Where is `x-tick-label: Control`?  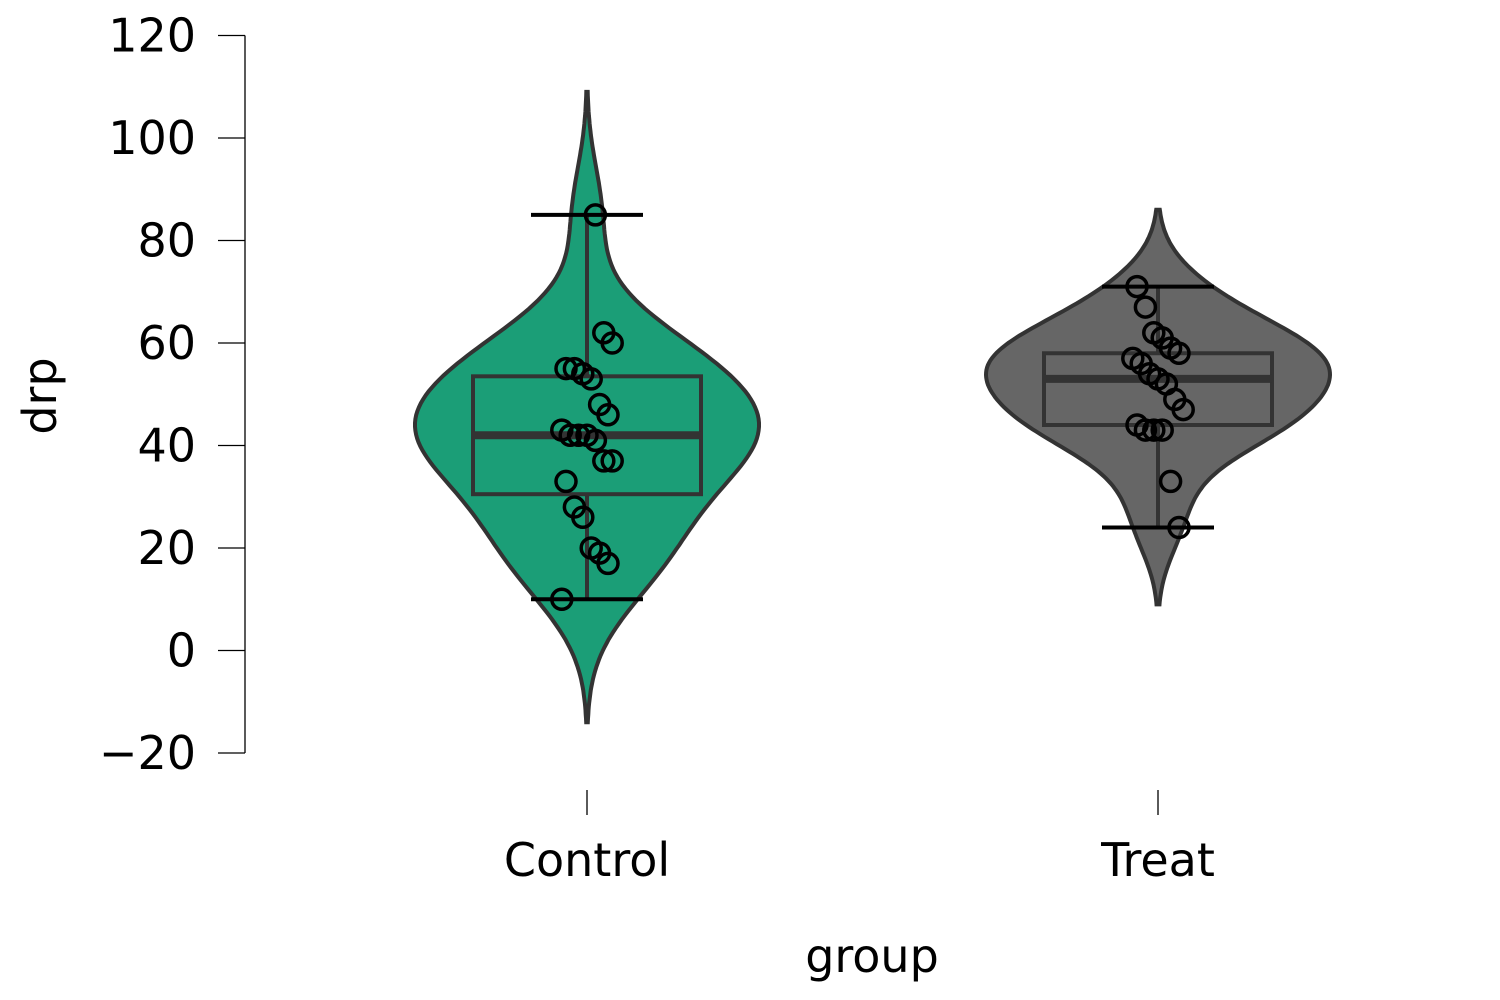 x-tick-label: Control is located at coordinates (587, 860).